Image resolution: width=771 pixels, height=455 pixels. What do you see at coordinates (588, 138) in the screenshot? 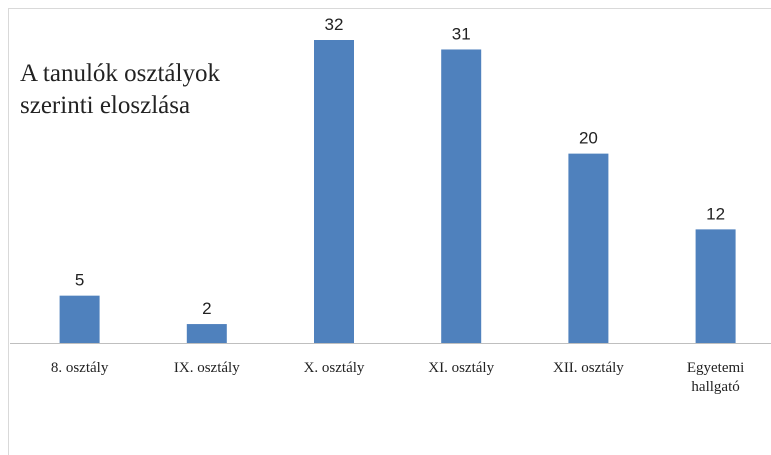
I see `data-label: 20` at bounding box center [588, 138].